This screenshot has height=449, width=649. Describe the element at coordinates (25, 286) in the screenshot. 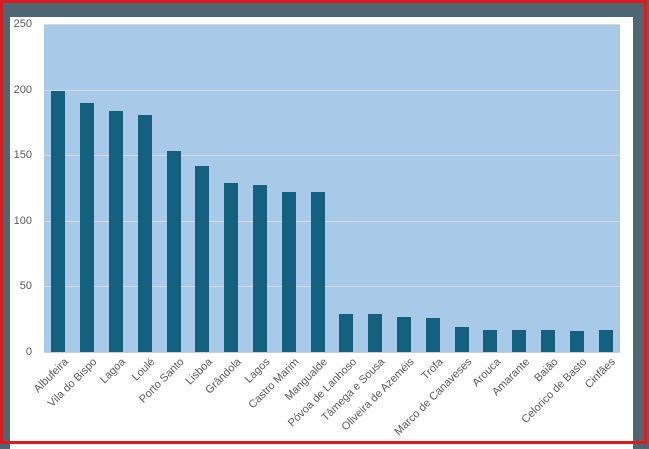

I see `y-tick-label: 50` at that location.